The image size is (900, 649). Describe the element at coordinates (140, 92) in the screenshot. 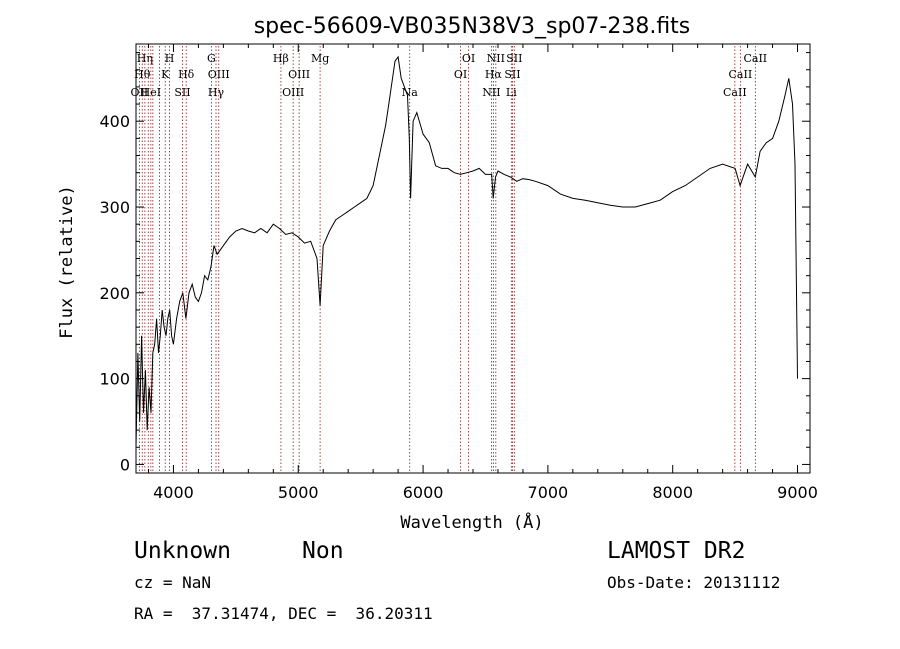

I see `line-marker-label: OII` at that location.